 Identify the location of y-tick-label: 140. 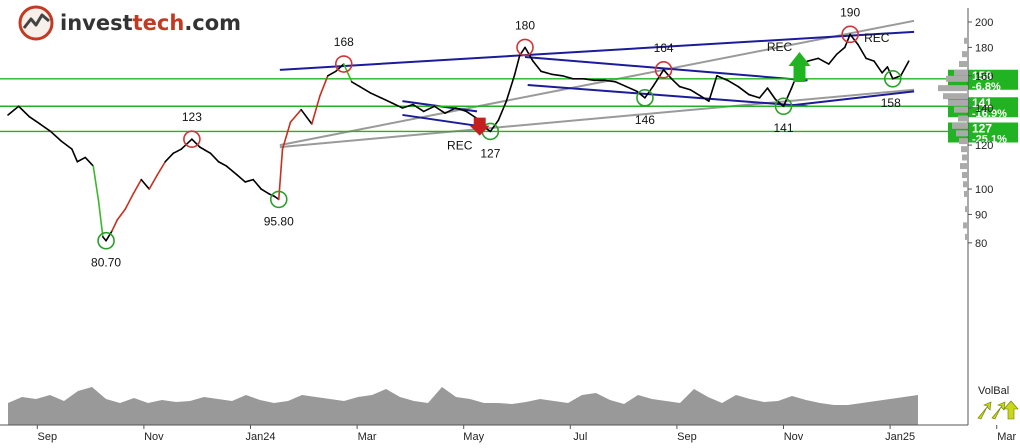
(984, 109).